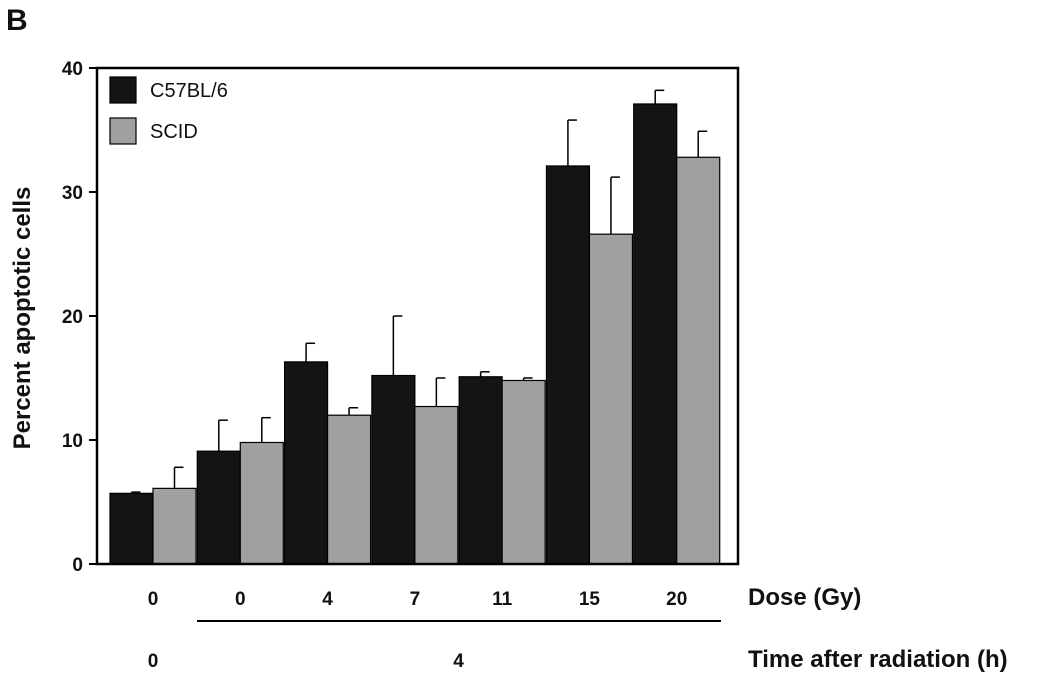  Describe the element at coordinates (17, 20) in the screenshot. I see `panel-label: B` at that location.